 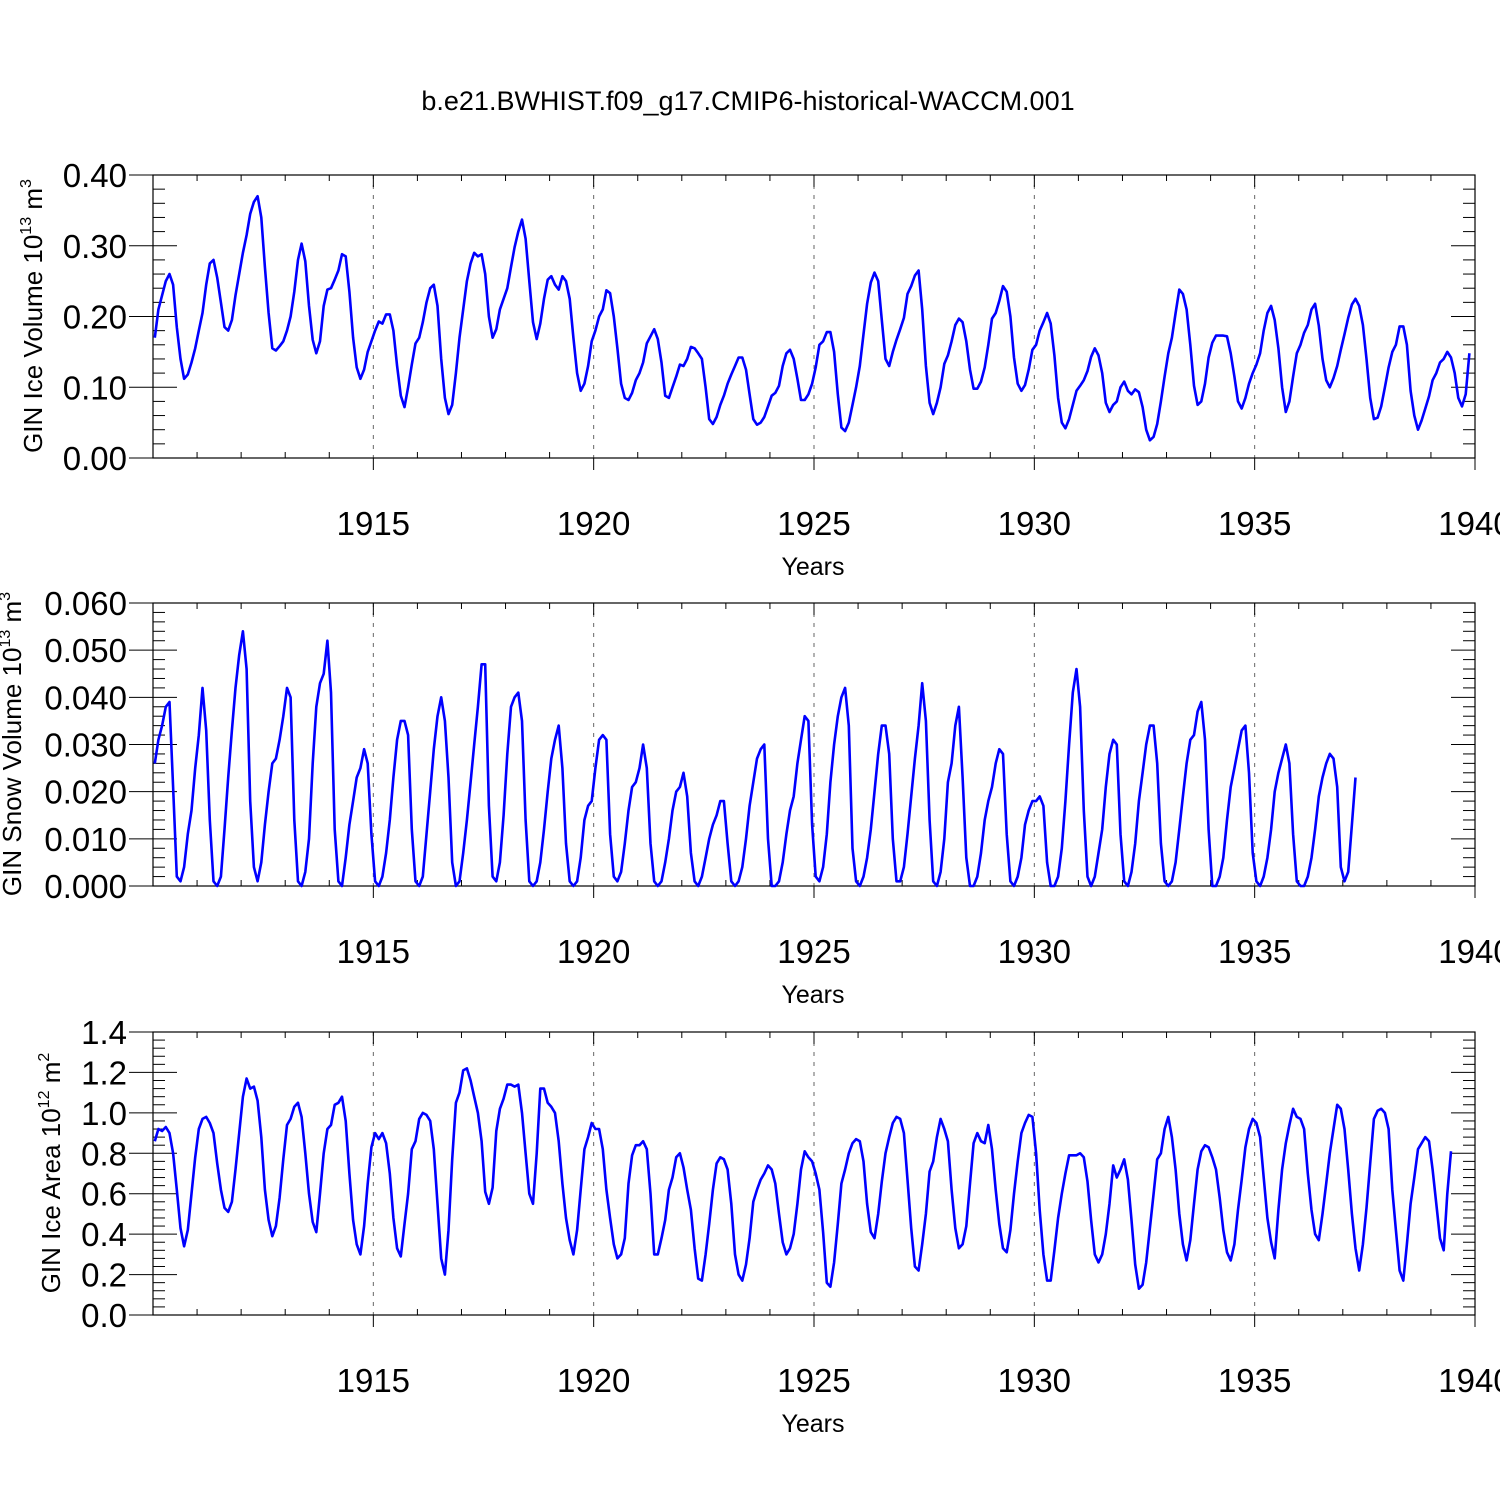 I want to click on snow-volume-y-axis-label: GIN Snow Volume 1013 m3, so click(x=13, y=744).